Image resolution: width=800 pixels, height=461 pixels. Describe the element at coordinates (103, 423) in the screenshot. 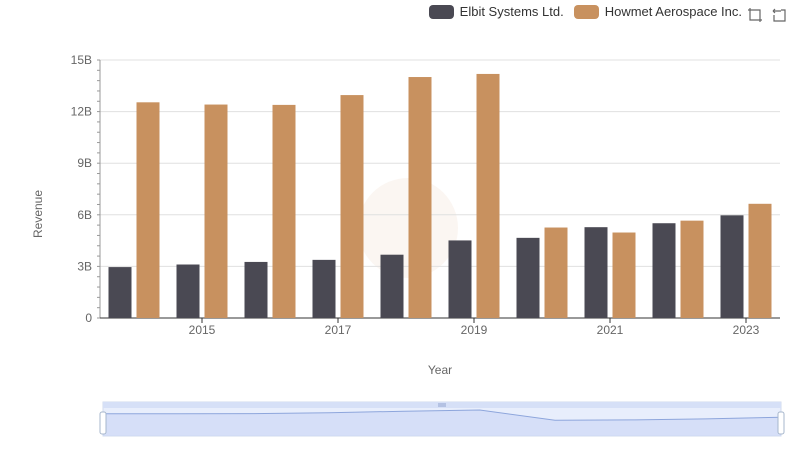

I see `zoom-handle-left` at that location.